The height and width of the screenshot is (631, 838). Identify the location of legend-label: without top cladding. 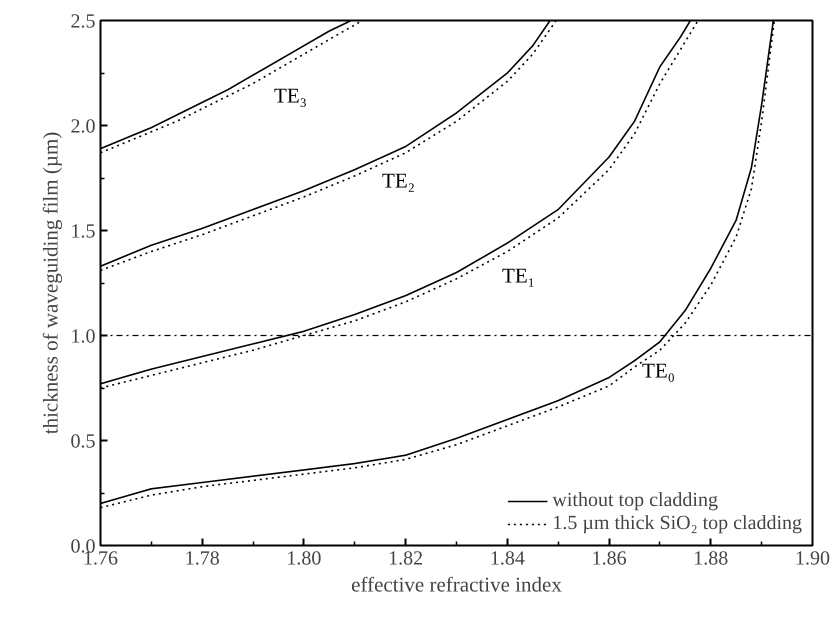
(635, 500).